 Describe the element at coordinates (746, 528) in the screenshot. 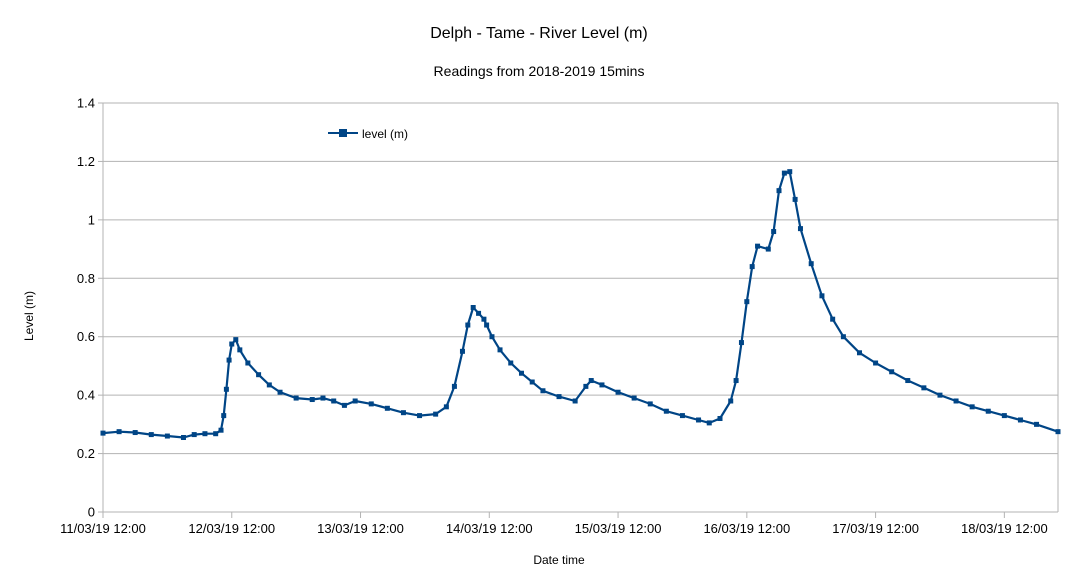

I see `x-tick-label: 16/03/19 12:00` at that location.